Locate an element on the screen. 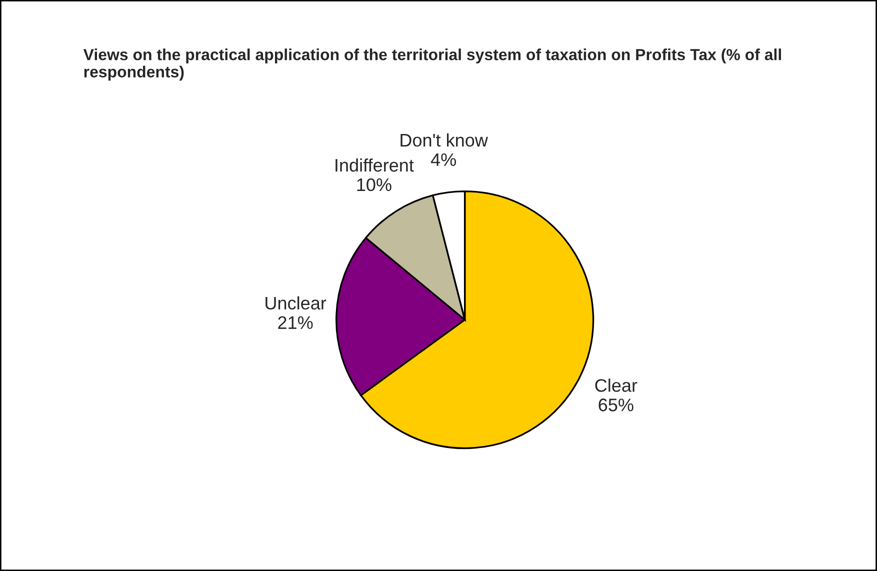 This screenshot has height=571, width=877. data-label: 65% is located at coordinates (616, 405).